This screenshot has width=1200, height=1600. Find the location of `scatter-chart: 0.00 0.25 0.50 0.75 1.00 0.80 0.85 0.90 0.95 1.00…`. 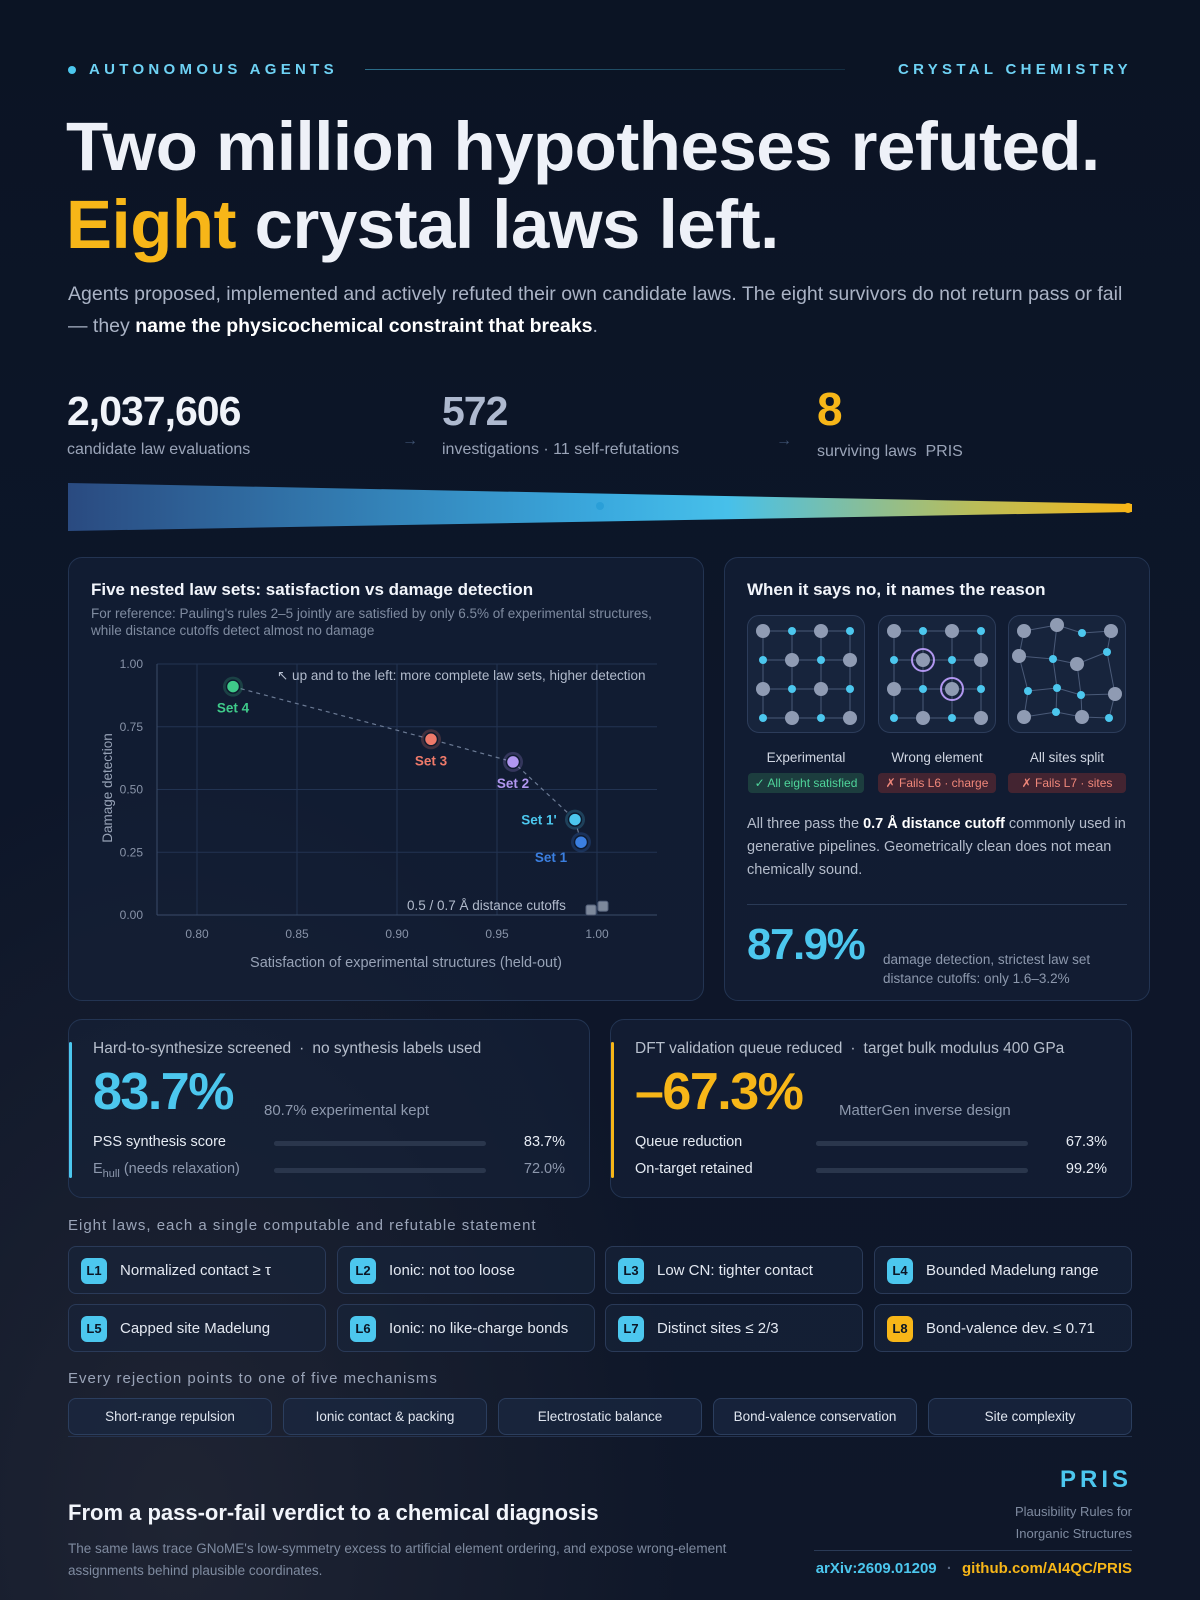

scatter-chart: 0.00 0.25 0.50 0.75 1.00 0.80 0.85 0.90 0.95 1.00… is located at coordinates (378, 814).